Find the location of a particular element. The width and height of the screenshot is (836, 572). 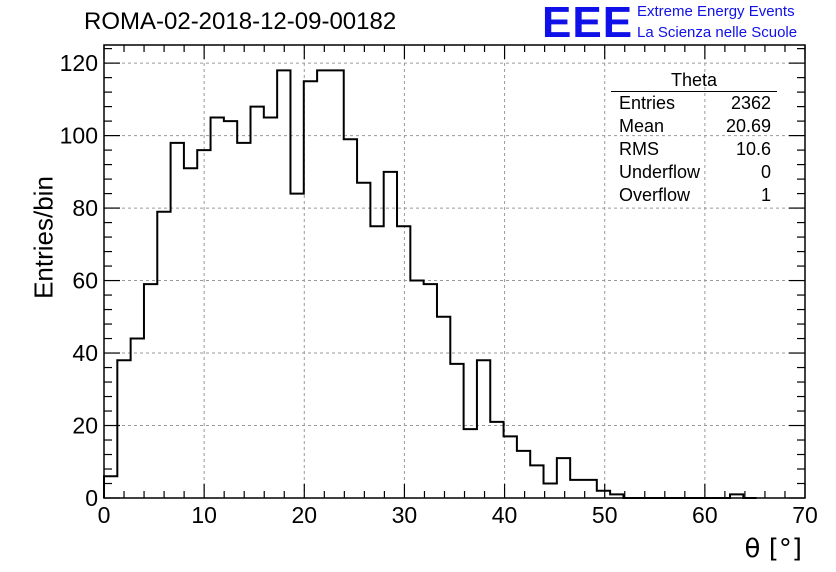

x-tick-label: 60 is located at coordinates (705, 515).